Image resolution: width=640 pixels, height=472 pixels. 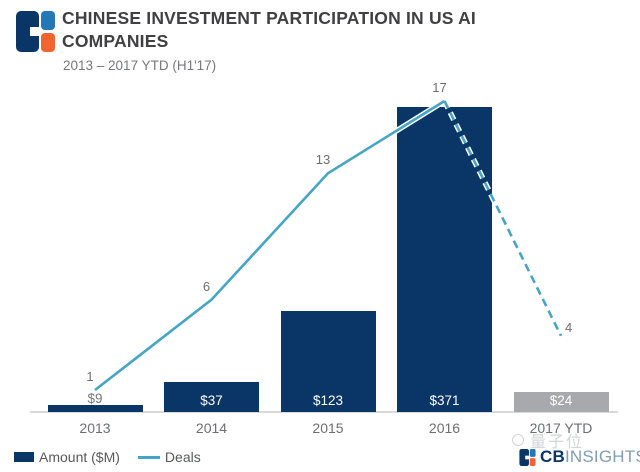 What do you see at coordinates (148, 457) in the screenshot?
I see `deals-legend-swatch` at bounding box center [148, 457].